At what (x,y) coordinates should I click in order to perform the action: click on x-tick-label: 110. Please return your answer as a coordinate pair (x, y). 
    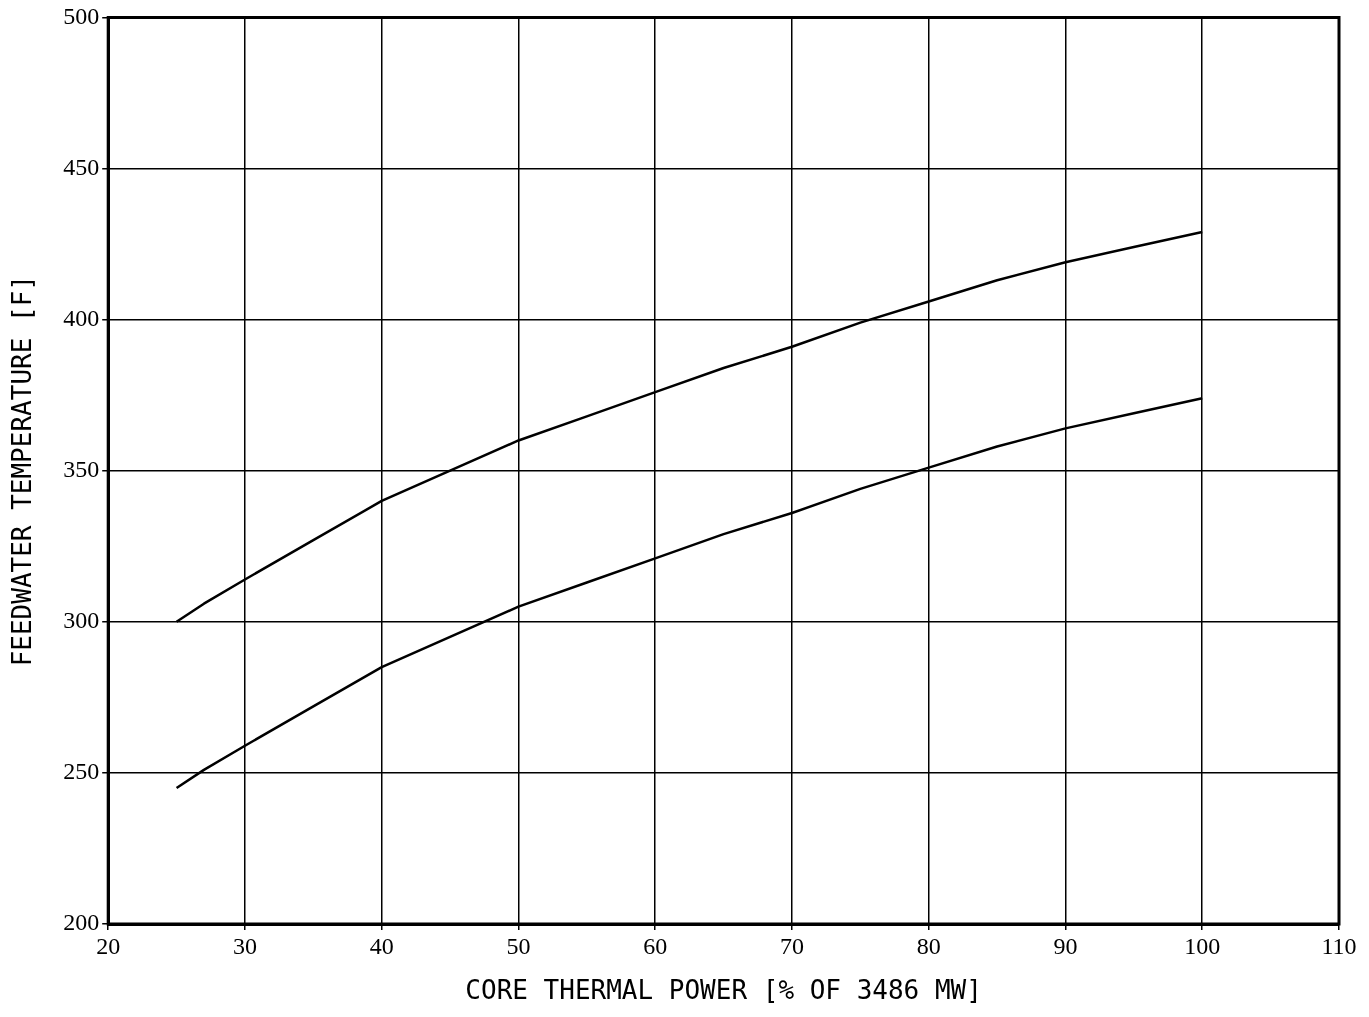
    Looking at the image, I should click on (1339, 945).